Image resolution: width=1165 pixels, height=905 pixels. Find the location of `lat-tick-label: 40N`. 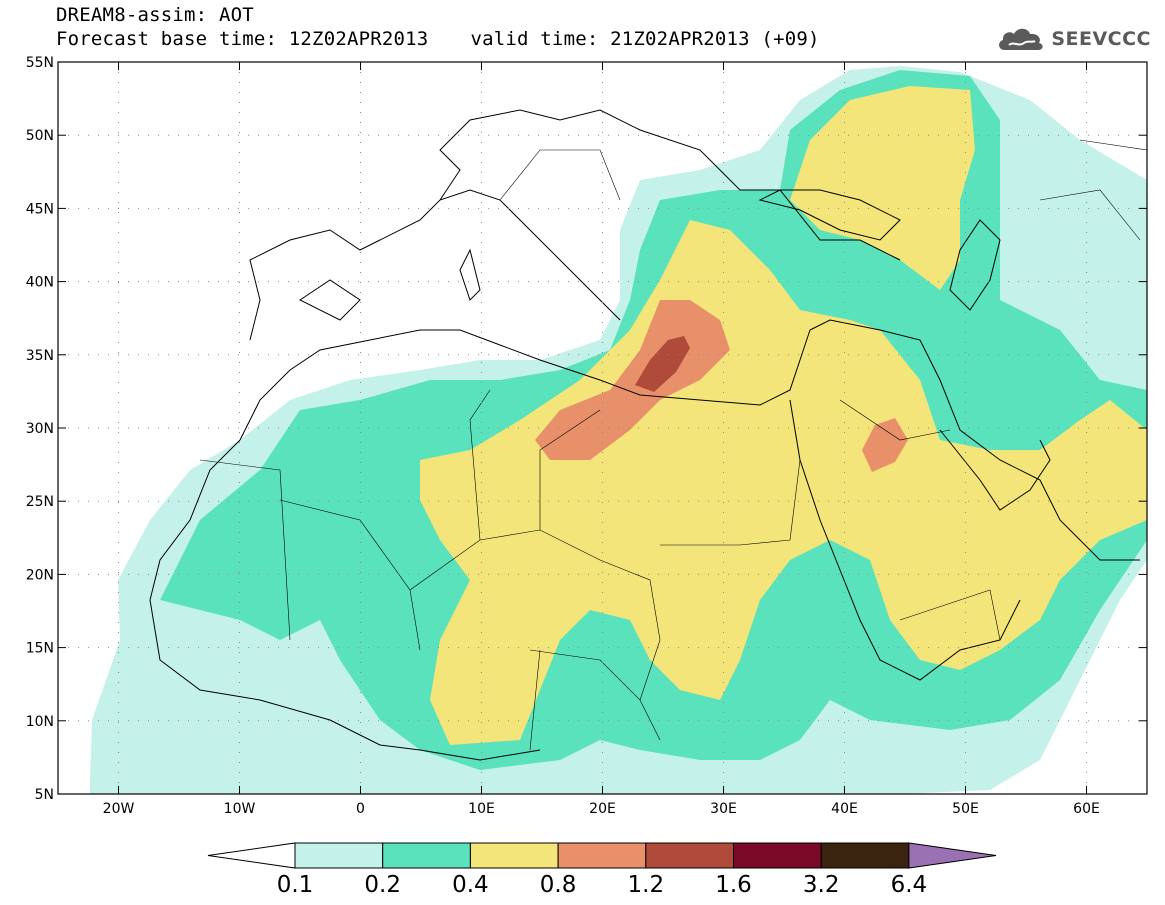

lat-tick-label: 40N is located at coordinates (40, 283).